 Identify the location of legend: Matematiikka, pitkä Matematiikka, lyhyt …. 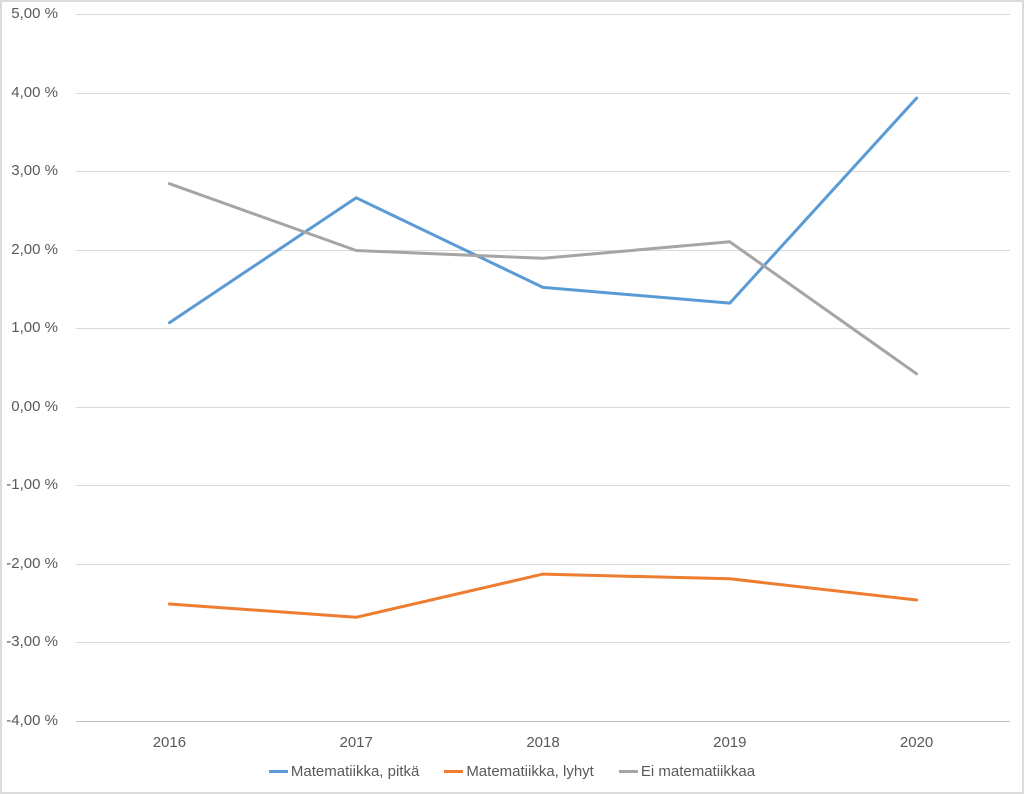
(512, 771).